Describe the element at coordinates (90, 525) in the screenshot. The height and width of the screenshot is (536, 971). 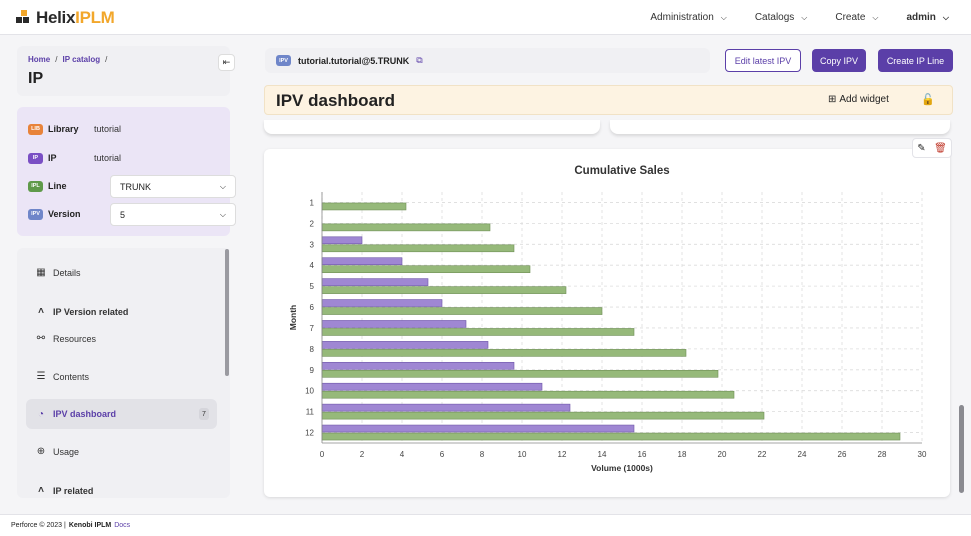
I see `footer-product: Kenobi IPLM` at that location.